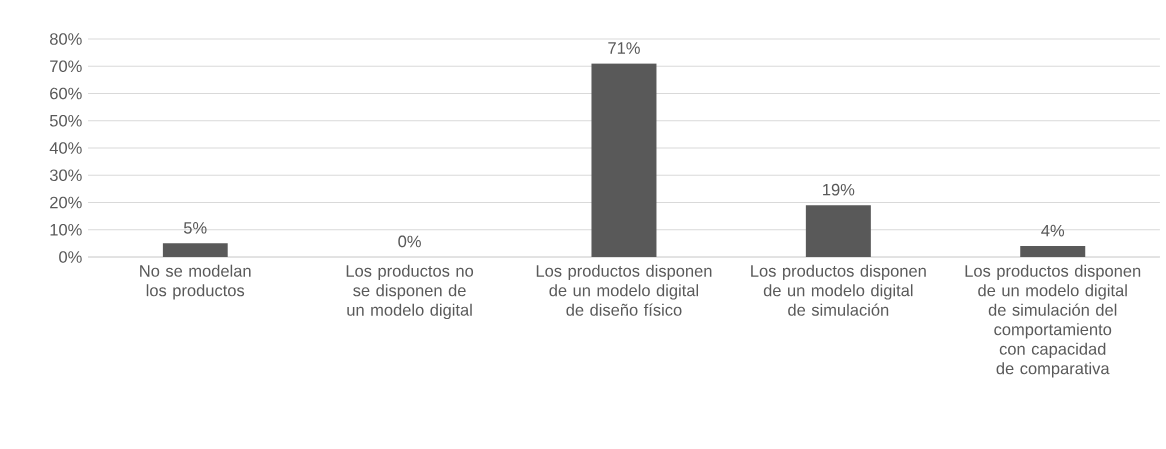 The width and height of the screenshot is (1166, 449). What do you see at coordinates (839, 189) in the screenshot?
I see `data-label: 19%` at bounding box center [839, 189].